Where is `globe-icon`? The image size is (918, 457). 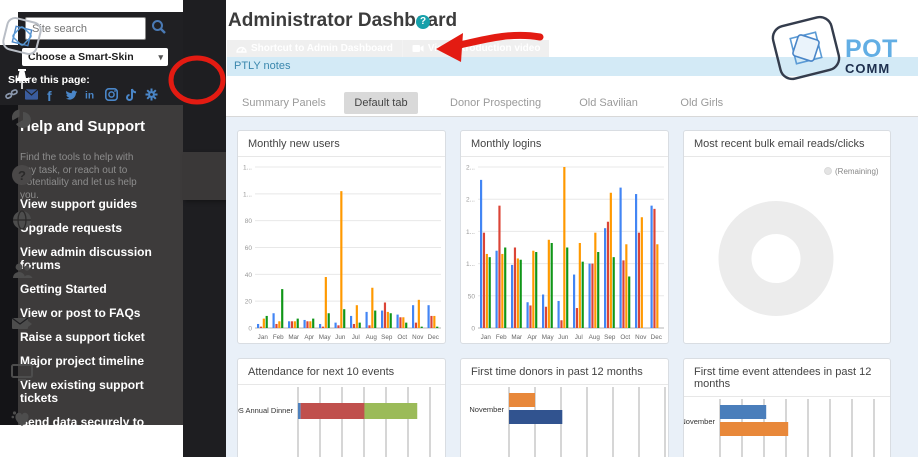
globe-icon is located at coordinates (21, 220).